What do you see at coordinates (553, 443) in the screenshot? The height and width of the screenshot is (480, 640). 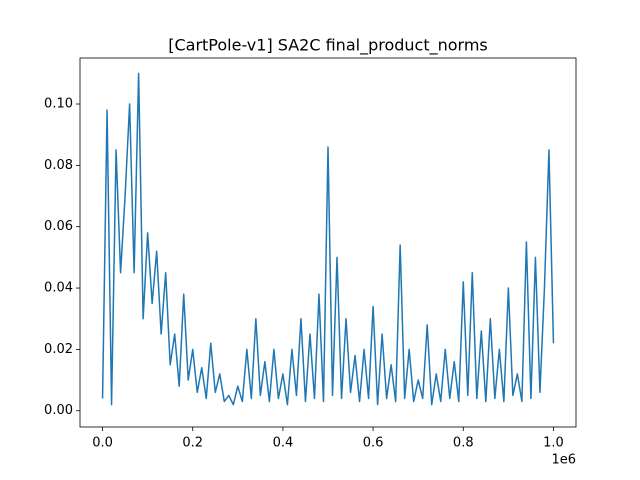 I see `x-tick-label: 1.0` at bounding box center [553, 443].